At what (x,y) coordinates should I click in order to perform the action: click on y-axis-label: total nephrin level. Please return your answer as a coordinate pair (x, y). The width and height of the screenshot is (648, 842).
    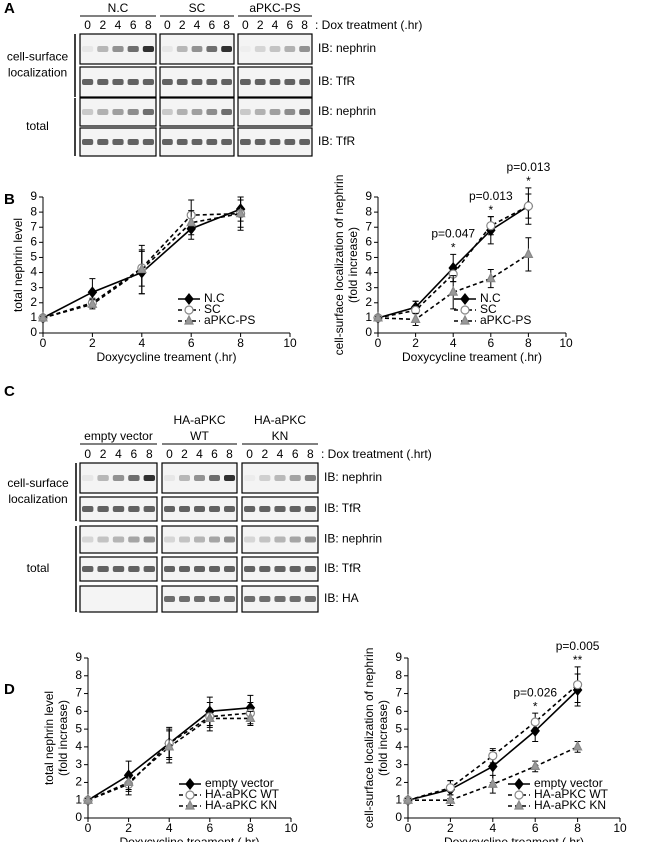
    Looking at the image, I should click on (18, 265).